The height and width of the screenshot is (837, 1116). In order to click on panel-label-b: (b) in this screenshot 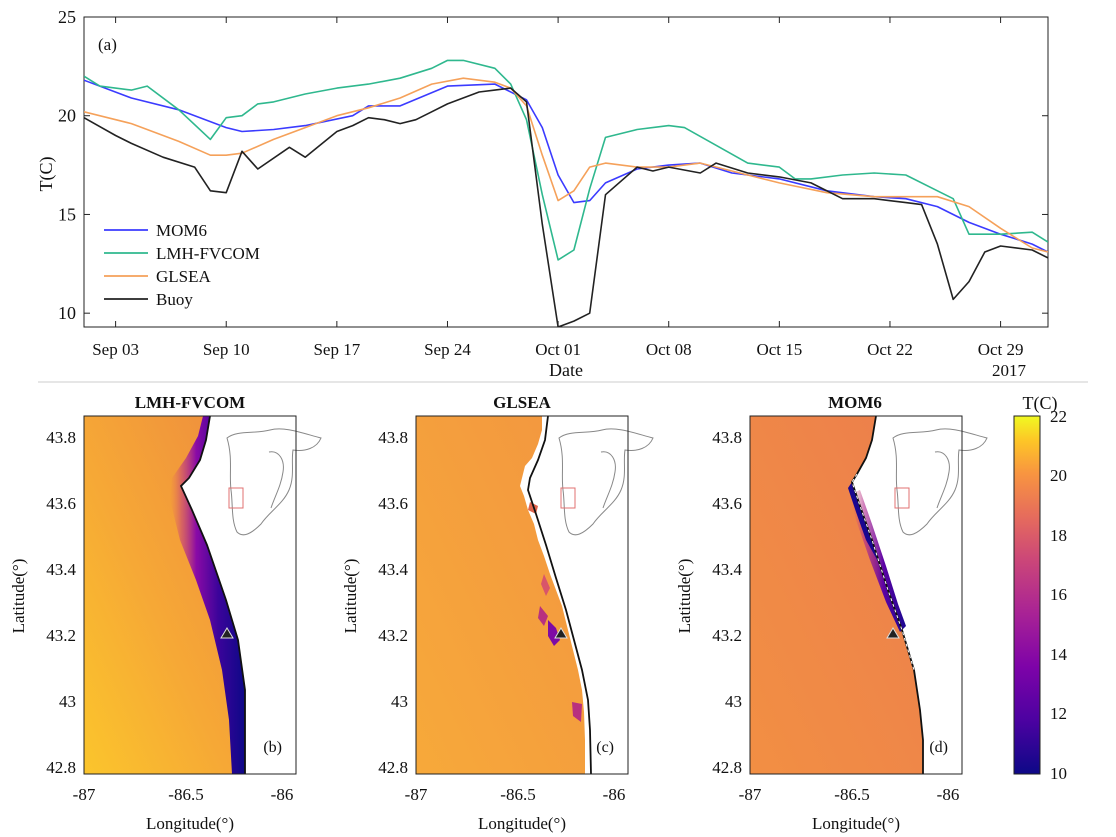, I will do `click(272, 747)`.